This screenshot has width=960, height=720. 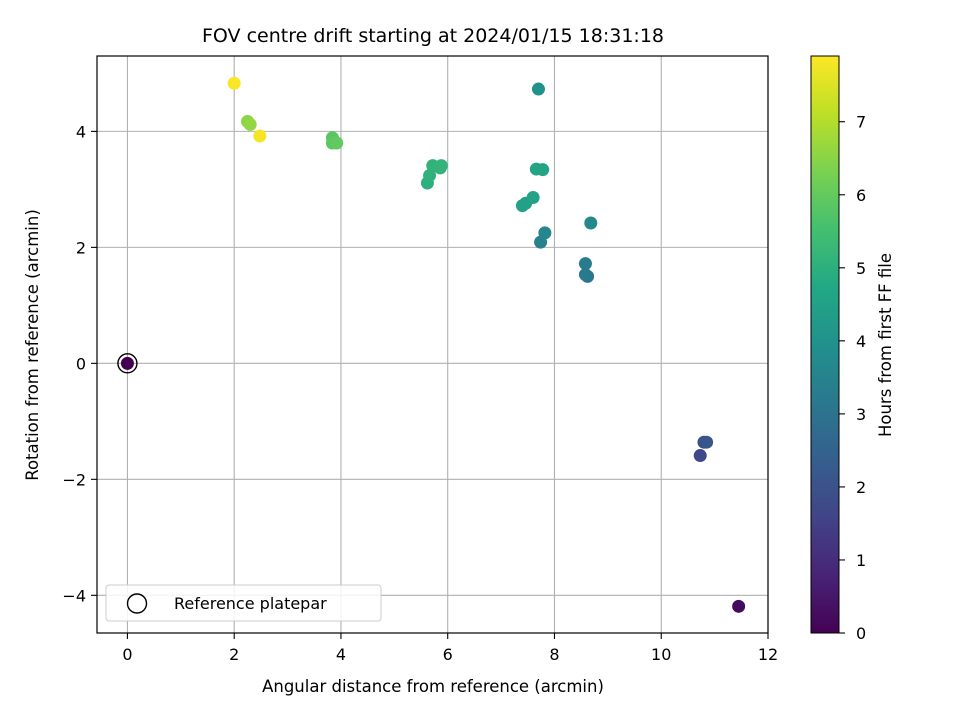 What do you see at coordinates (861, 268) in the screenshot?
I see `colorbar-tick-label: 5` at bounding box center [861, 268].